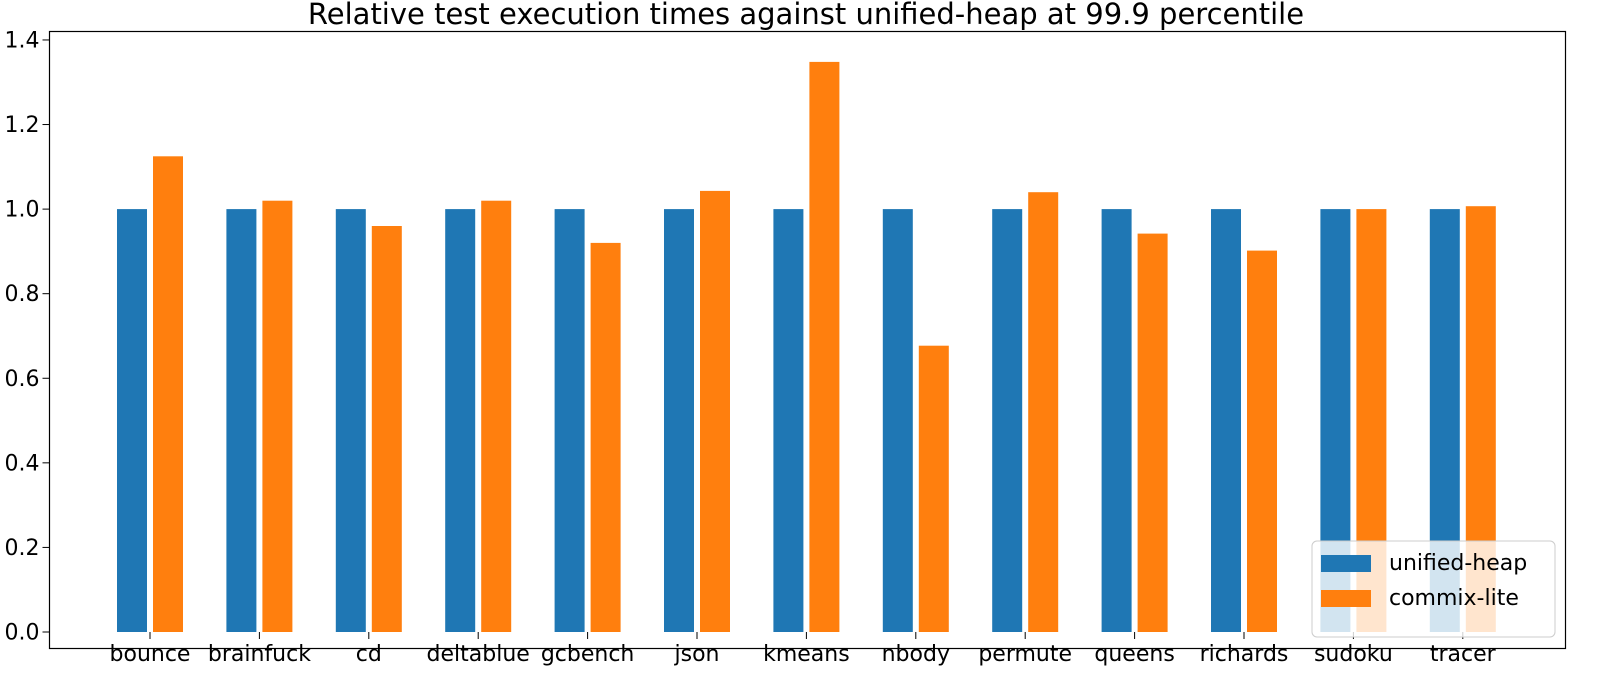 This screenshot has width=1603, height=686. What do you see at coordinates (150, 654) in the screenshot?
I see `x-tick-label: bounce` at bounding box center [150, 654].